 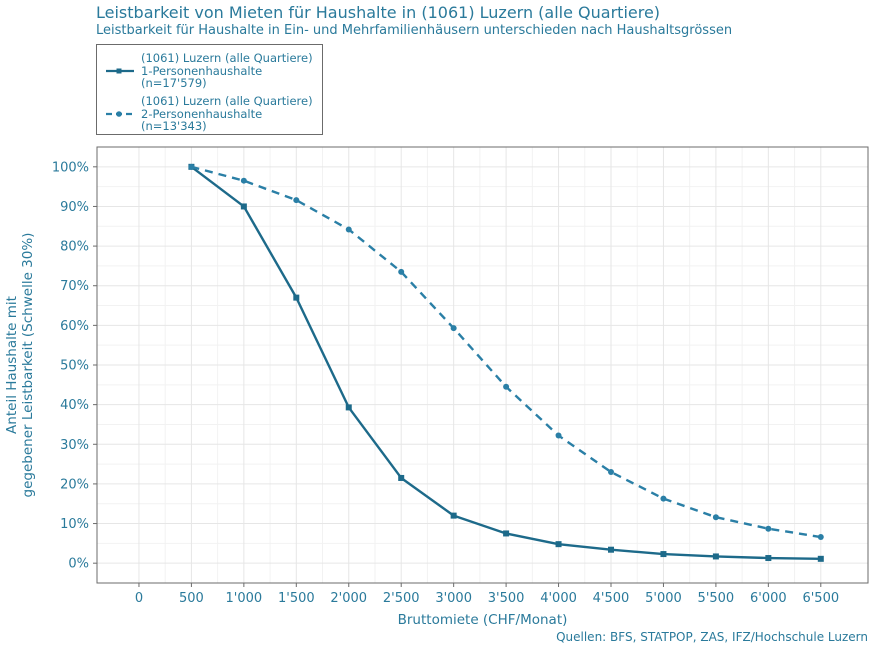 I want to click on x-tick-label: 3'500, so click(x=506, y=598).